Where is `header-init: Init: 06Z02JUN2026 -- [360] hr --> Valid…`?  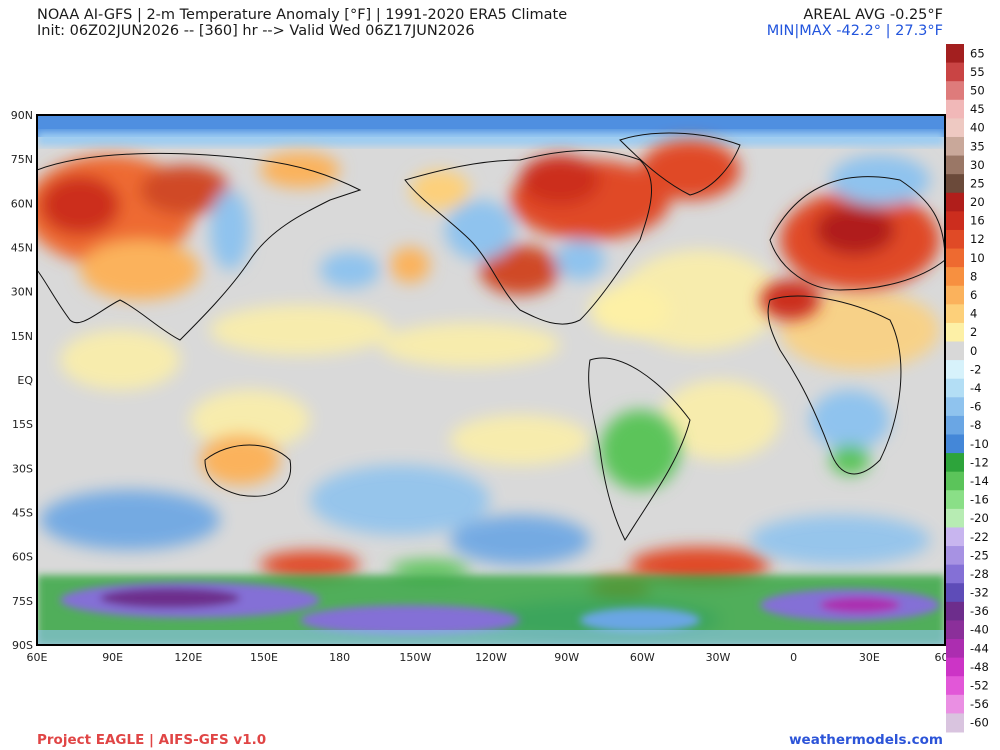 header-init: Init: 06Z02JUN2026 -- [360] hr --> Valid… is located at coordinates (256, 31).